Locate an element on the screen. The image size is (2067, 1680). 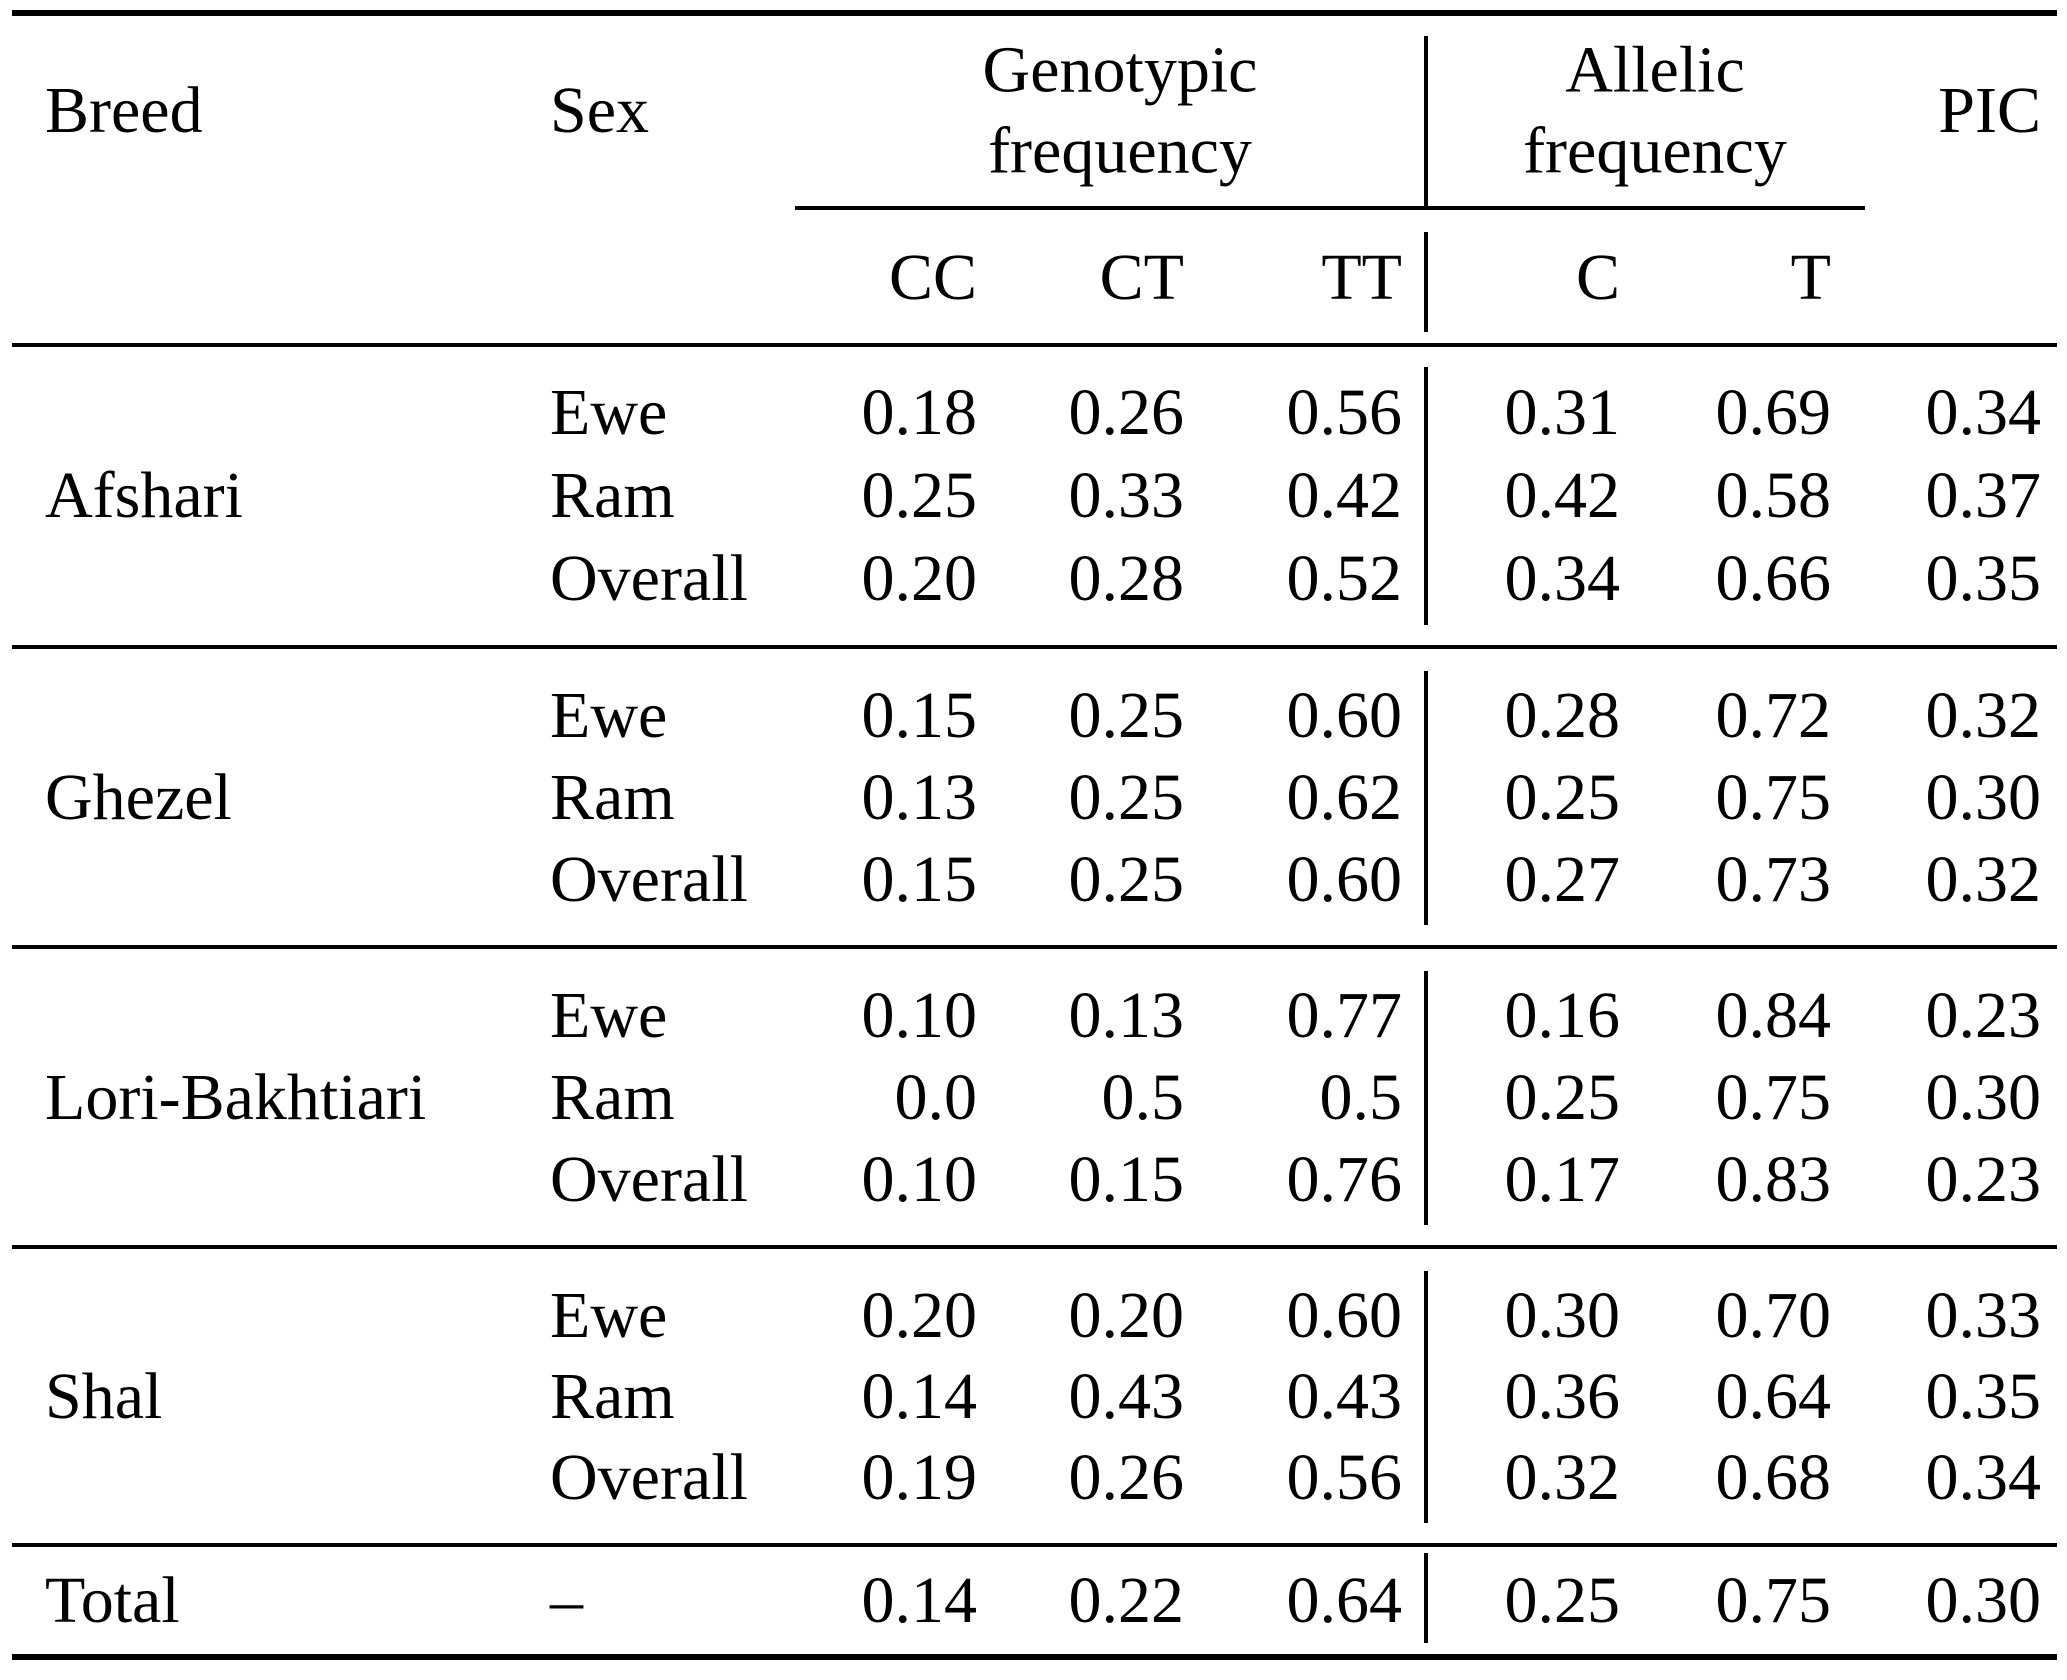
subheader-cc: CC is located at coordinates (932, 277).